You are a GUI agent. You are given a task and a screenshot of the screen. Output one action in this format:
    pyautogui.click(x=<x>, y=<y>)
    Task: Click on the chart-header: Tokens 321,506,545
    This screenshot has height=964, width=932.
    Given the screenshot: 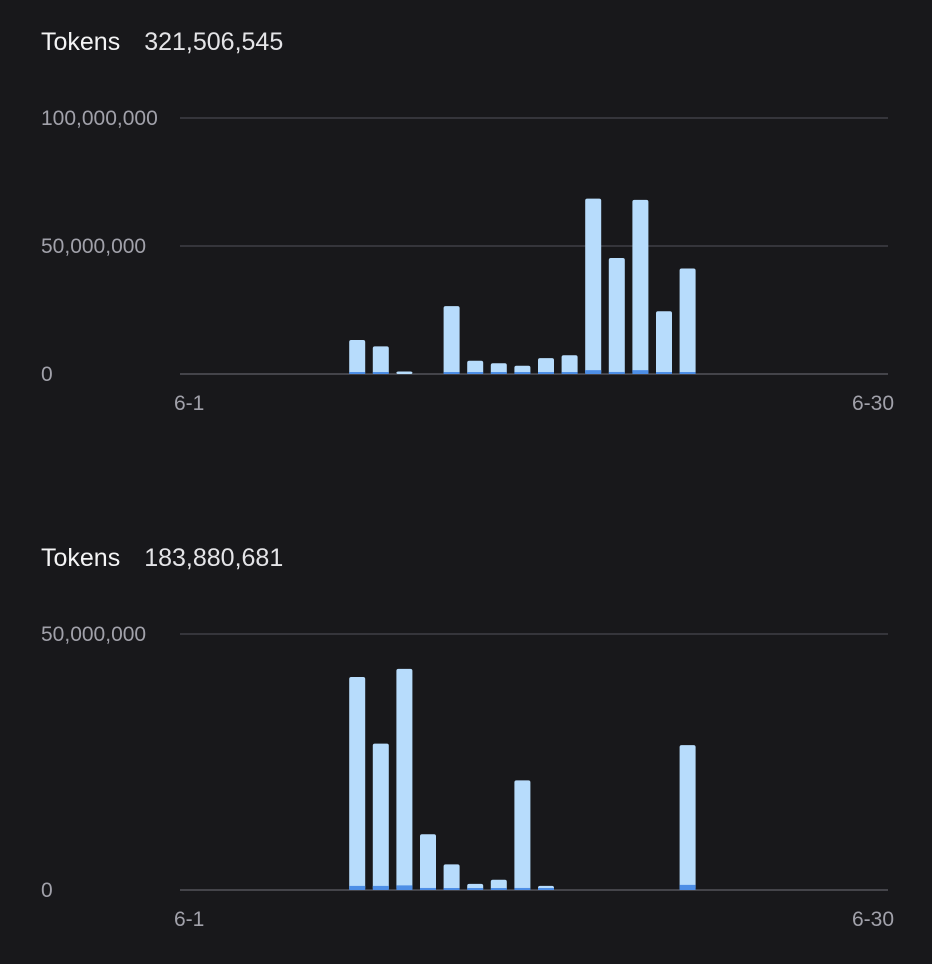 What is the action you would take?
    pyautogui.click(x=162, y=42)
    